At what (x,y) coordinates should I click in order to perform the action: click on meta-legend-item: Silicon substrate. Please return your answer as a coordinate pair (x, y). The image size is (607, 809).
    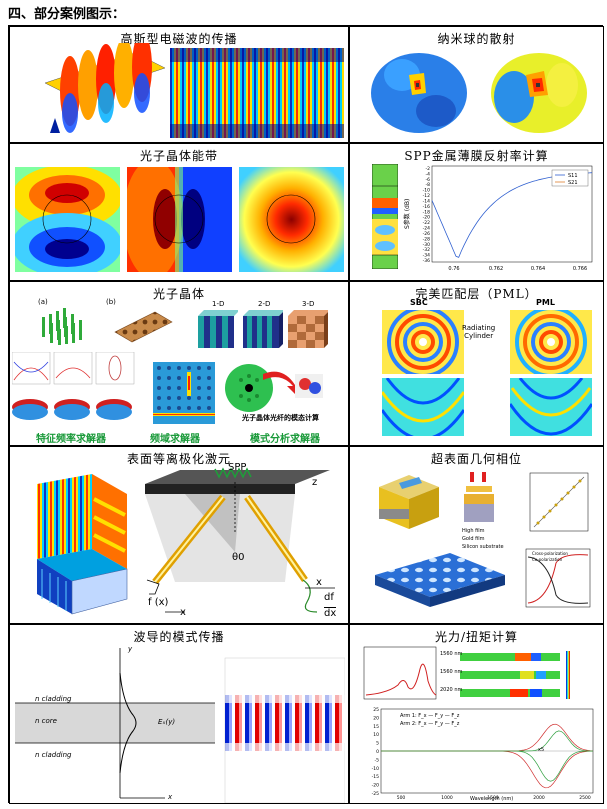
    Looking at the image, I should click on (483, 547).